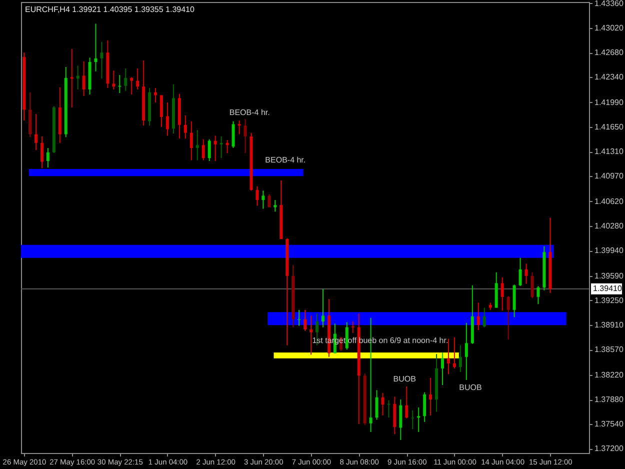 The image size is (625, 469). I want to click on y-tick-label: 1.43020, so click(609, 28).